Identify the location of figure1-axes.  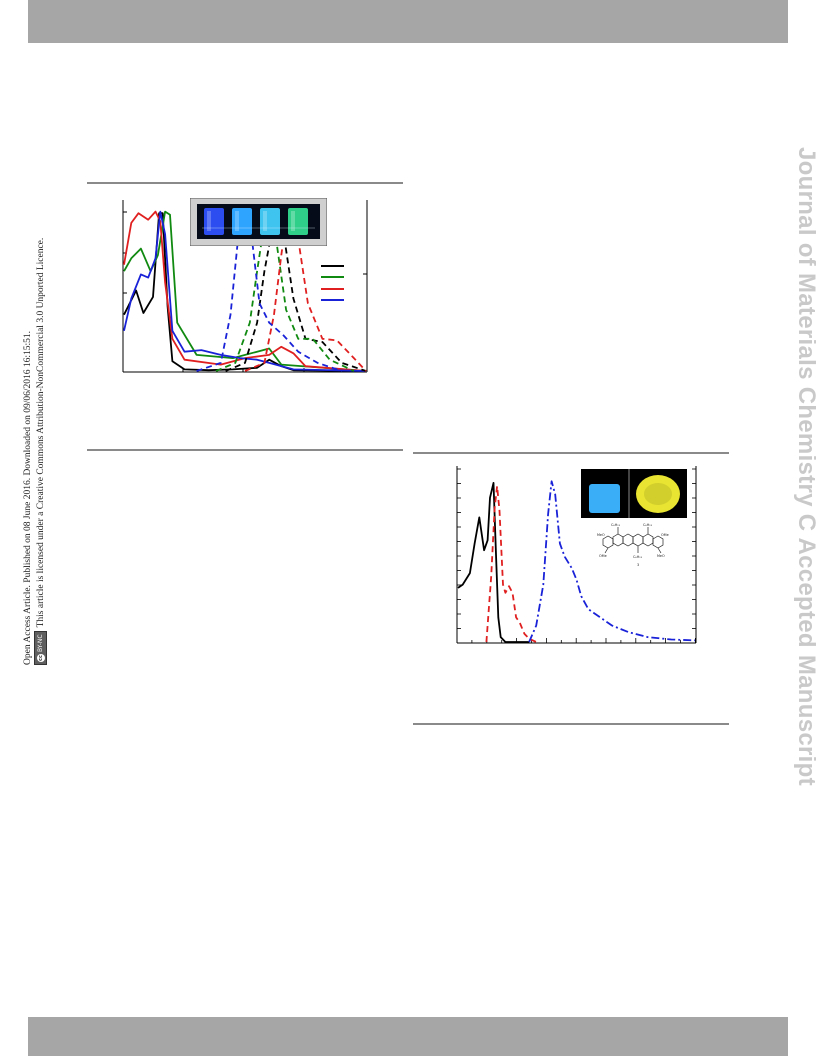
(245, 286).